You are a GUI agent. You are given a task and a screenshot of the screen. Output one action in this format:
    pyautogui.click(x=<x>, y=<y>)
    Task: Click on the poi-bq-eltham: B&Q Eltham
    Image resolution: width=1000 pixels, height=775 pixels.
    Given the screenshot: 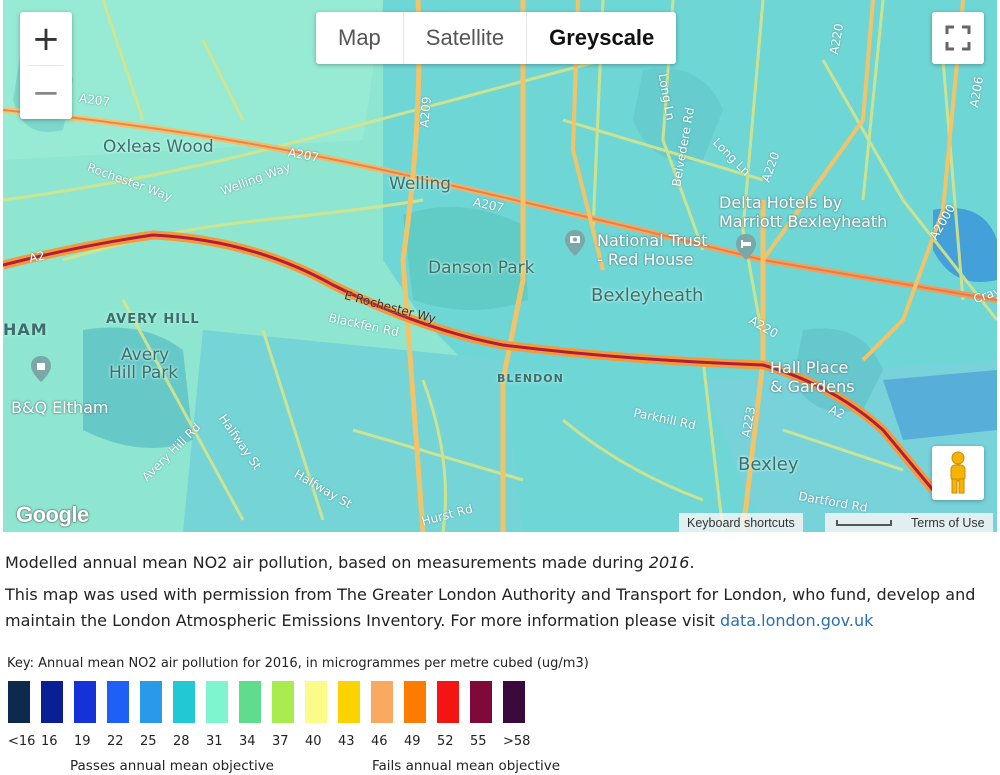 What is the action you would take?
    pyautogui.click(x=60, y=407)
    